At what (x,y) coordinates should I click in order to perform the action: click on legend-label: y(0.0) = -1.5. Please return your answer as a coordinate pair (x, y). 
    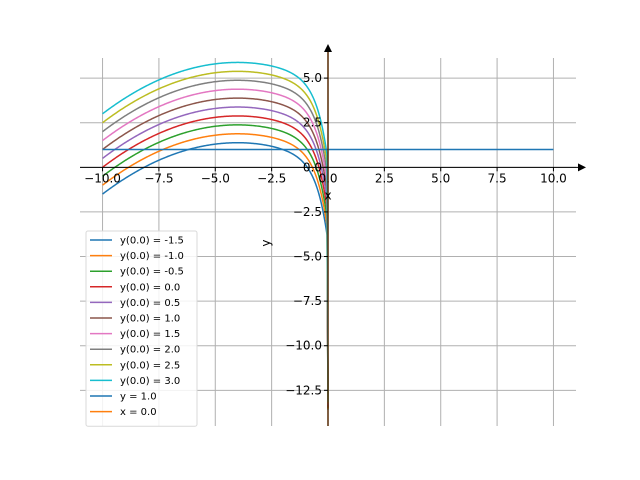
    Looking at the image, I should click on (152, 241).